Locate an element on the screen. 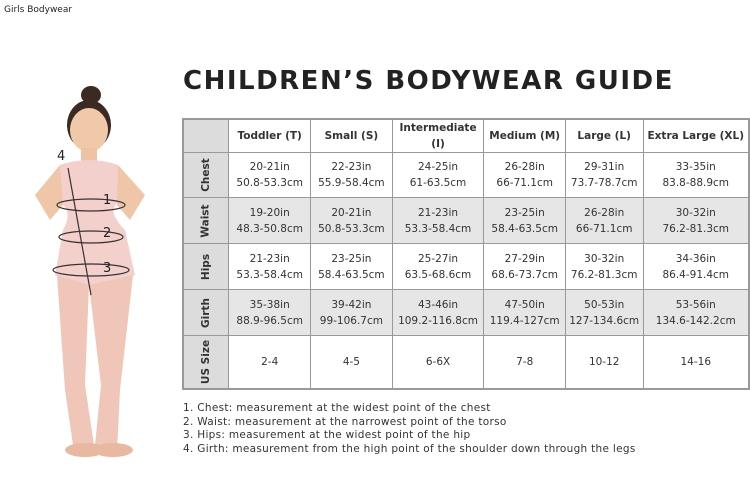 The width and height of the screenshot is (750, 483). cell-value: 99-106.7cm is located at coordinates (351, 320).